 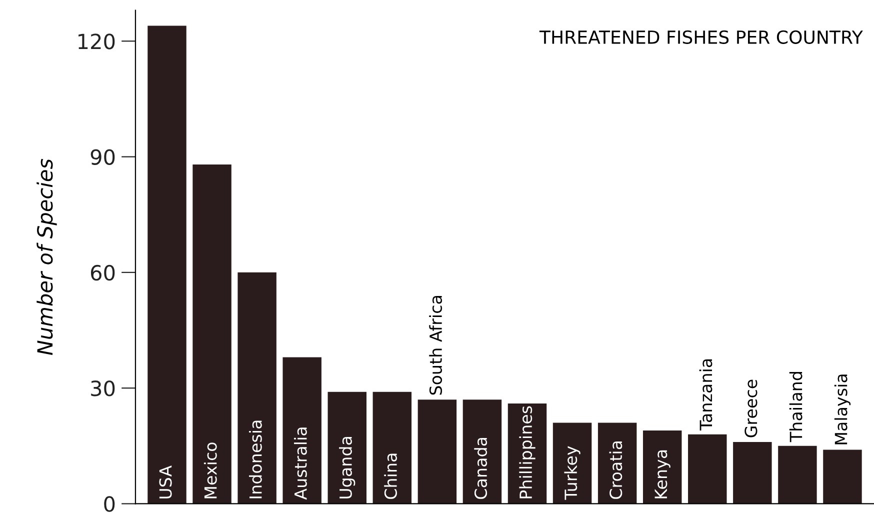 I want to click on x-tick-label: Phillippines, so click(x=527, y=452).